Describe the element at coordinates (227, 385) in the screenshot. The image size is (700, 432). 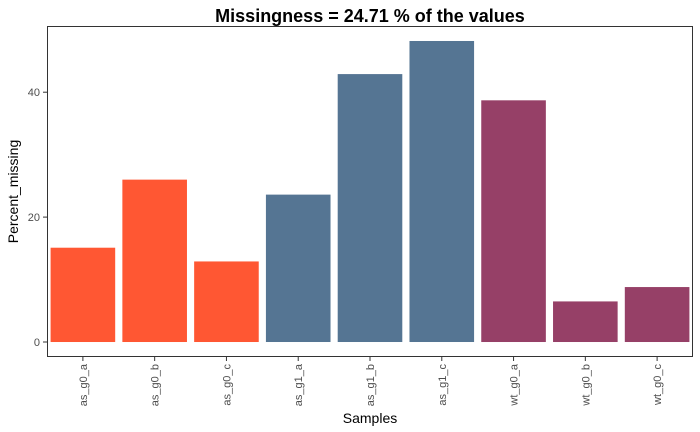
I see `x-tick-label-as_g0_c: as_g0_c` at that location.